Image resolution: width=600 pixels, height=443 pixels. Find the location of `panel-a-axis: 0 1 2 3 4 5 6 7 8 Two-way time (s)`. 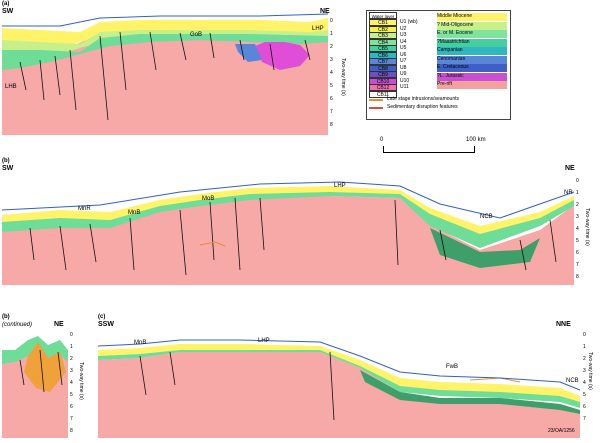

panel-a-axis: 0 1 2 3 4 5 6 7 8 Two-way time (s) is located at coordinates (338, 73).